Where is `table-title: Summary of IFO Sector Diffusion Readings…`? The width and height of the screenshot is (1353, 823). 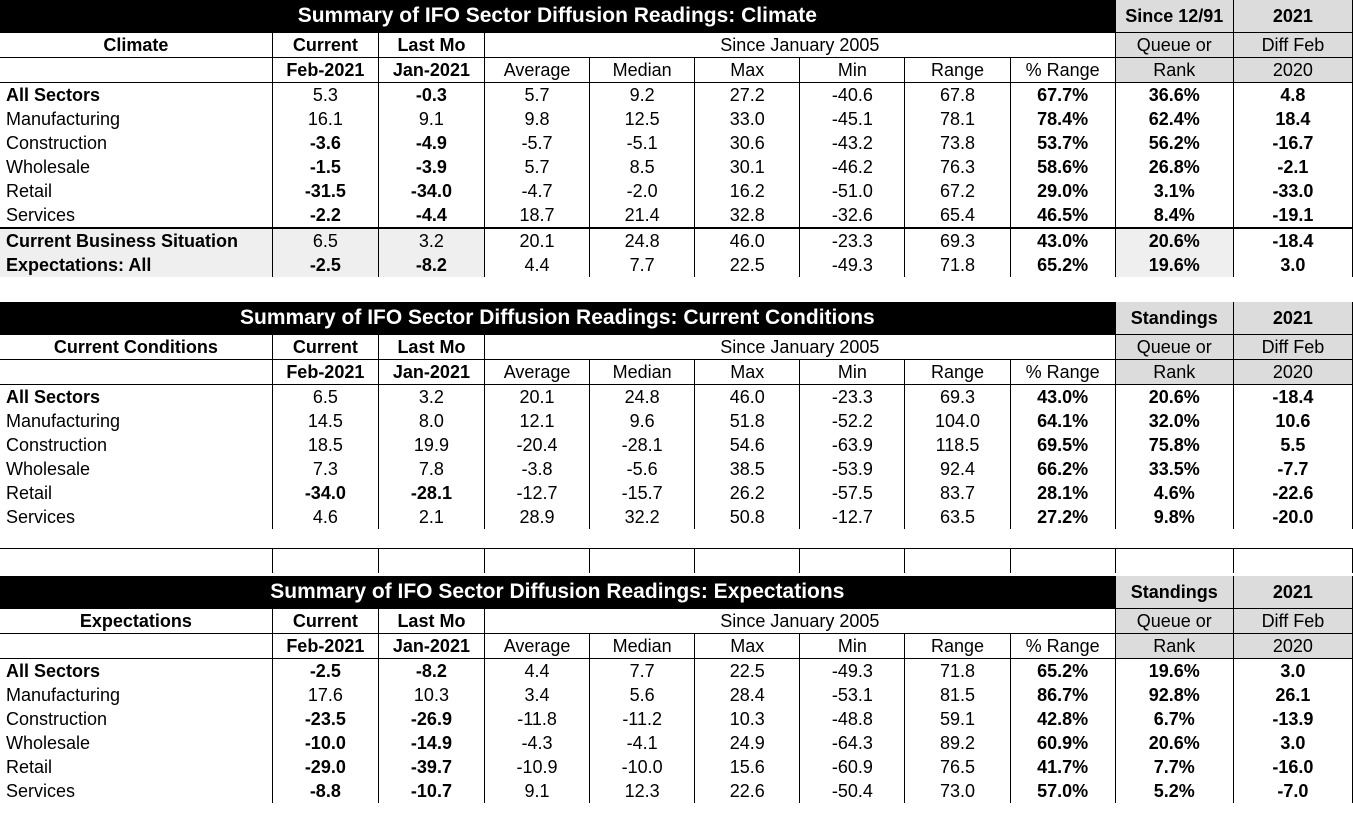
table-title: Summary of IFO Sector Diffusion Readings… is located at coordinates (558, 592).